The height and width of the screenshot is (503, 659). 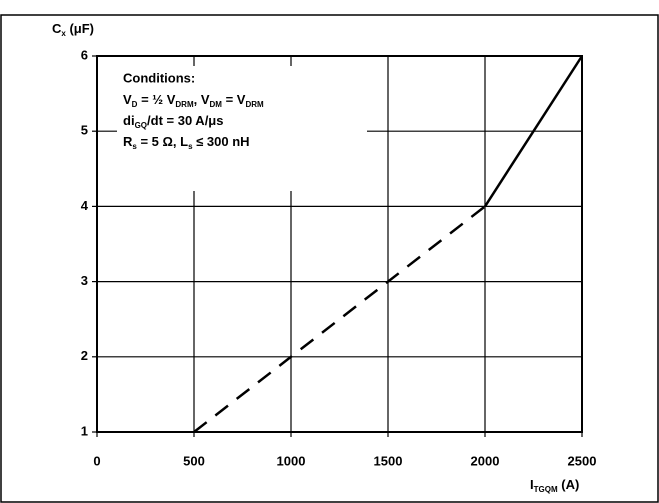 I want to click on text-part: = 5 Ω, L, so click(x=162, y=141).